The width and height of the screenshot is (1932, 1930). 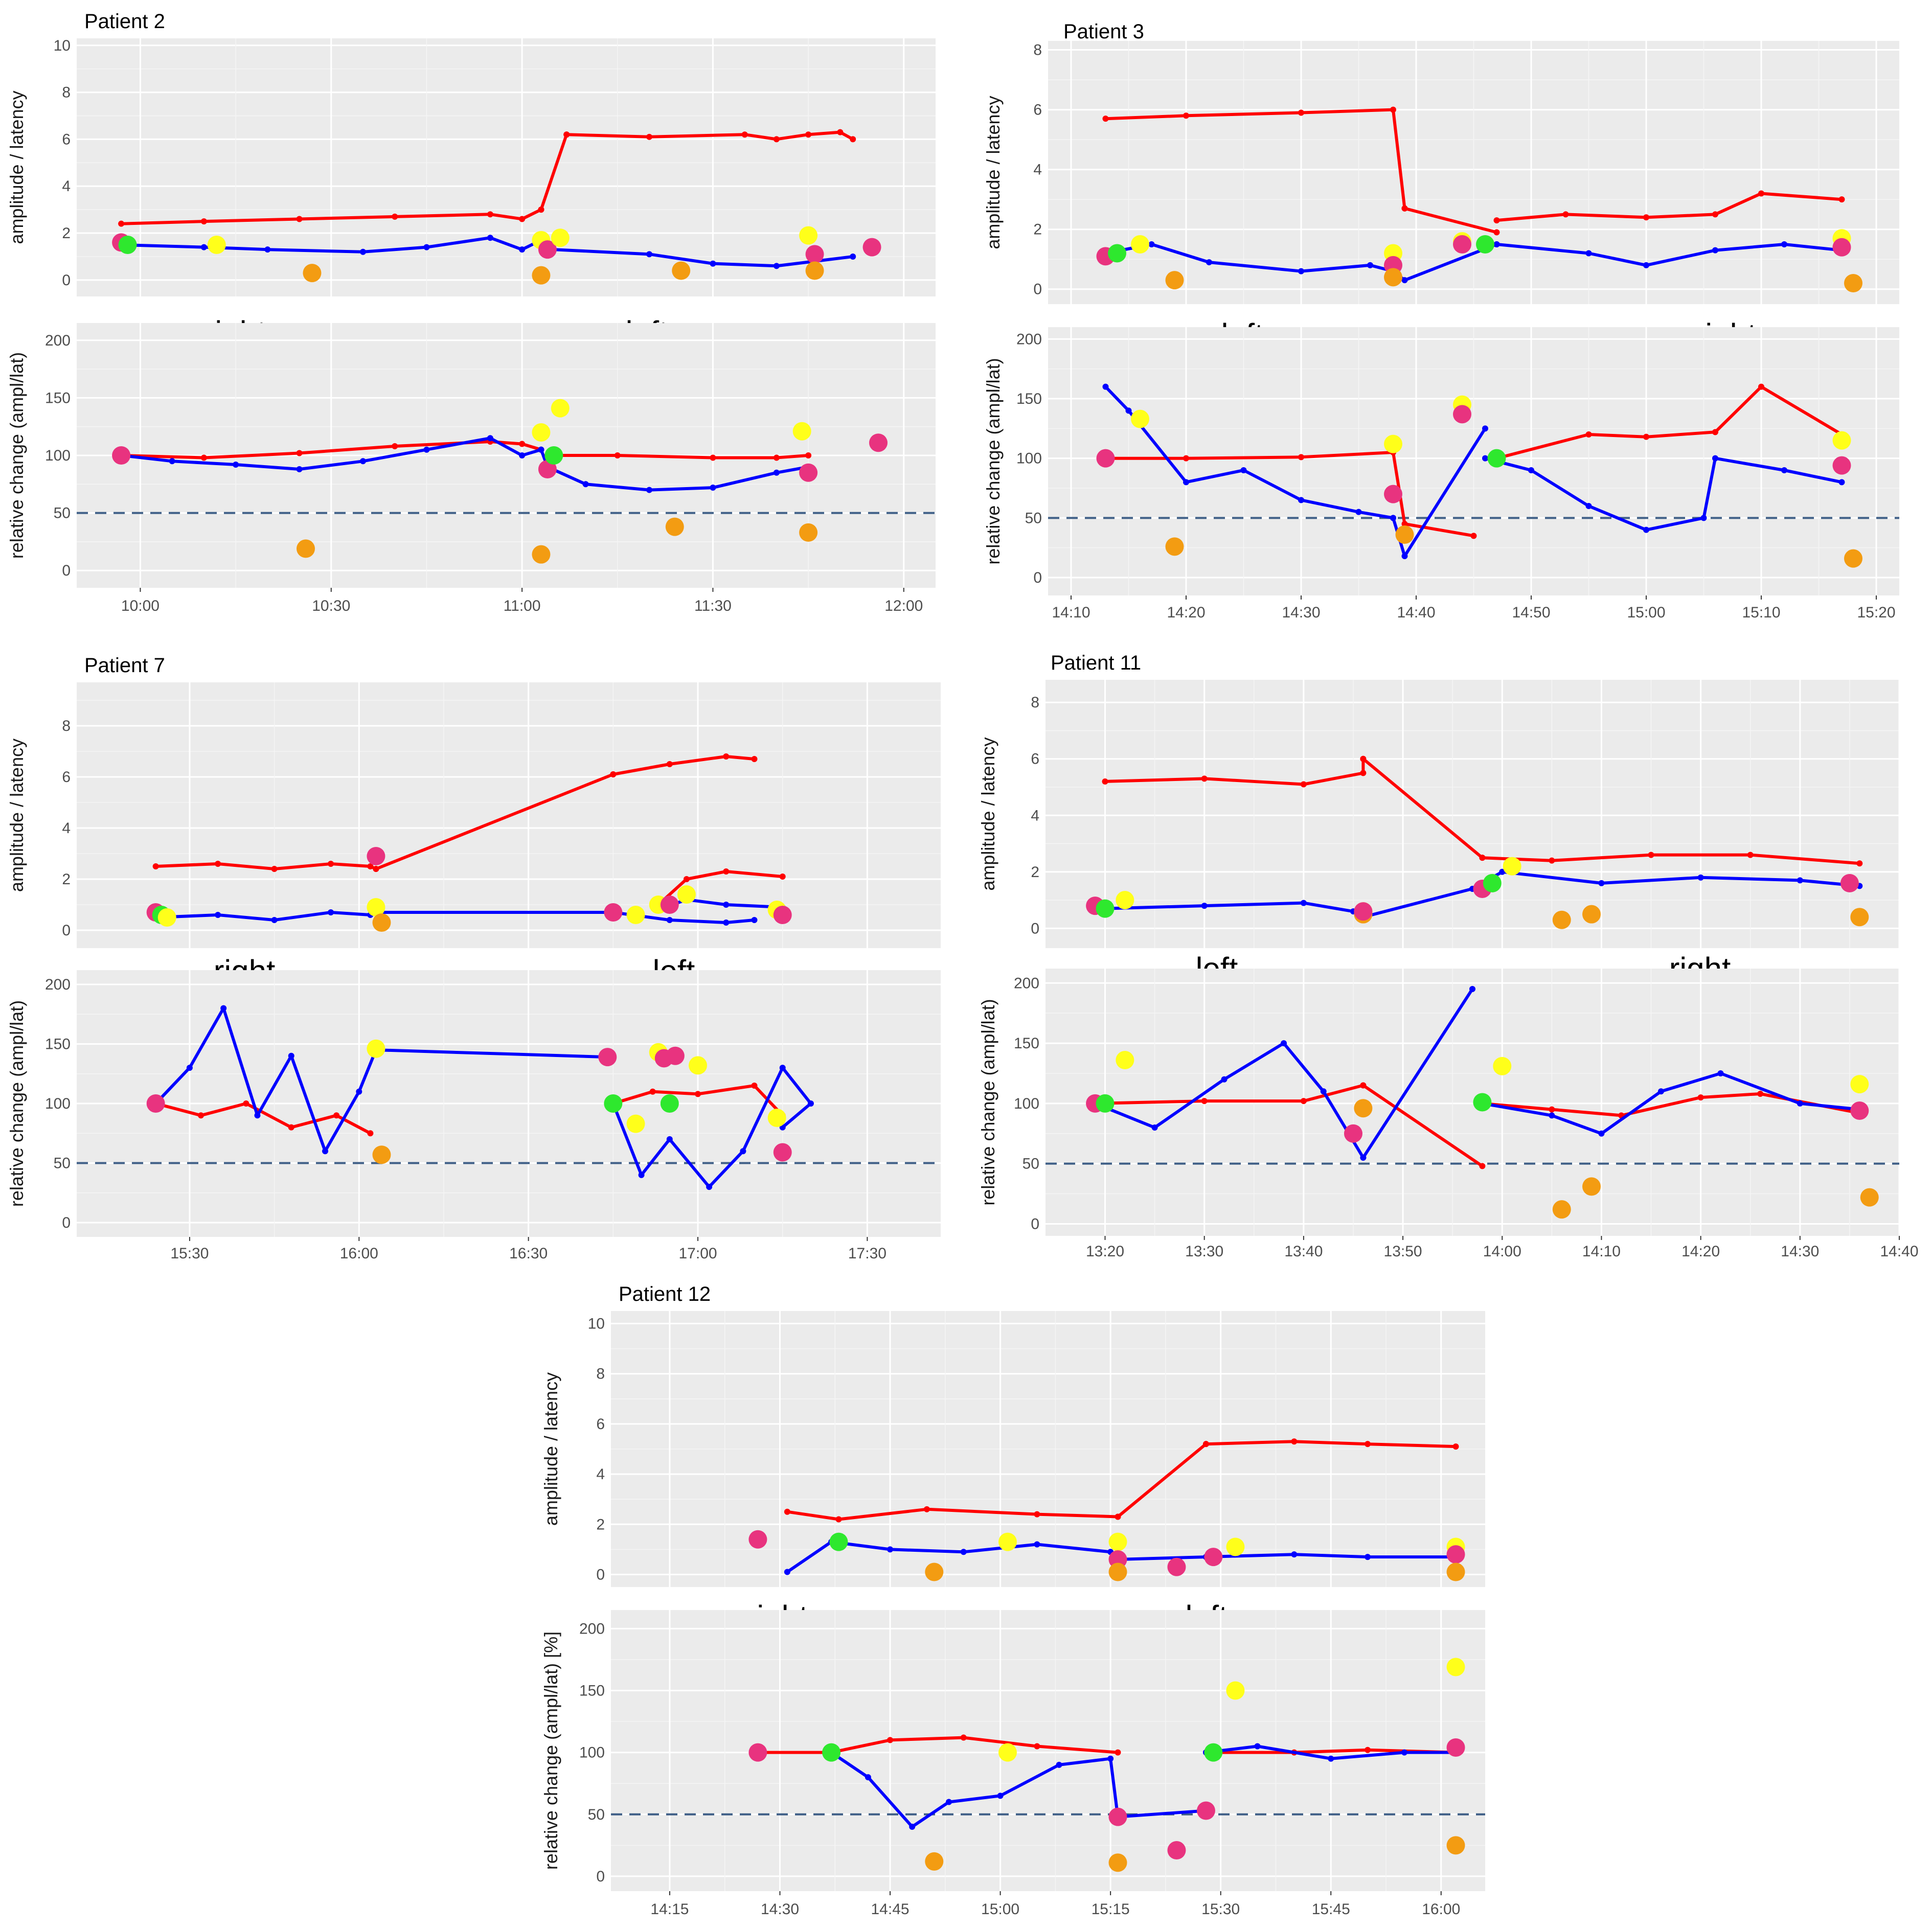 What do you see at coordinates (124, 21) in the screenshot?
I see `chart-title: Patient 2` at bounding box center [124, 21].